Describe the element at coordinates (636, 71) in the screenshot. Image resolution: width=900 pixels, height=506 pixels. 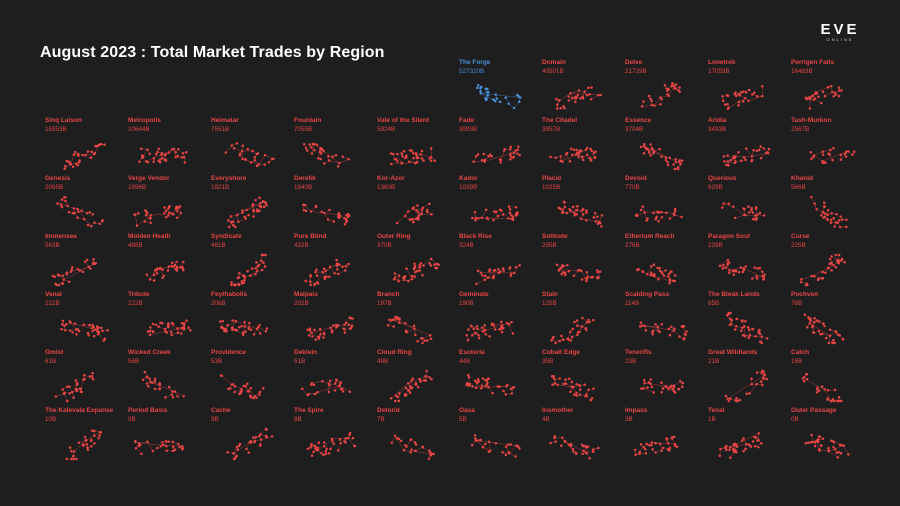
I see `region-value: 21729B` at that location.